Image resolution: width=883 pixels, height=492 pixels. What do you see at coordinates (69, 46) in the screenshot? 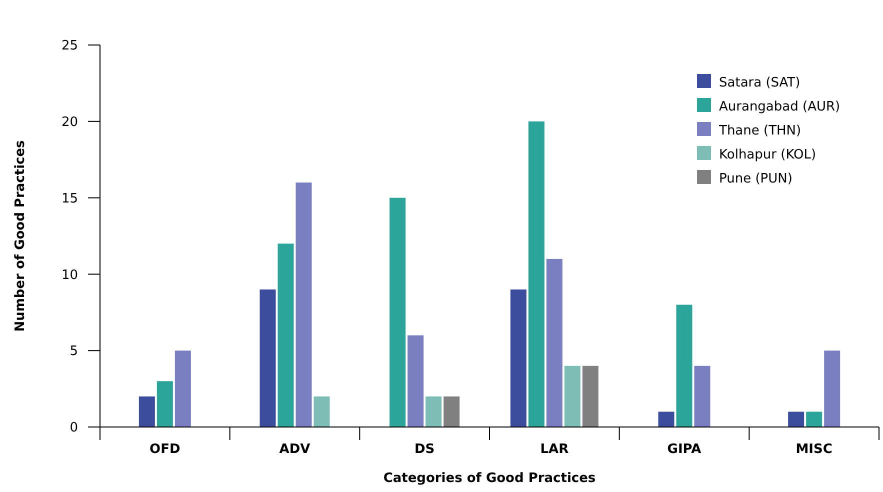
I see `y-tick-label: 25` at bounding box center [69, 46].